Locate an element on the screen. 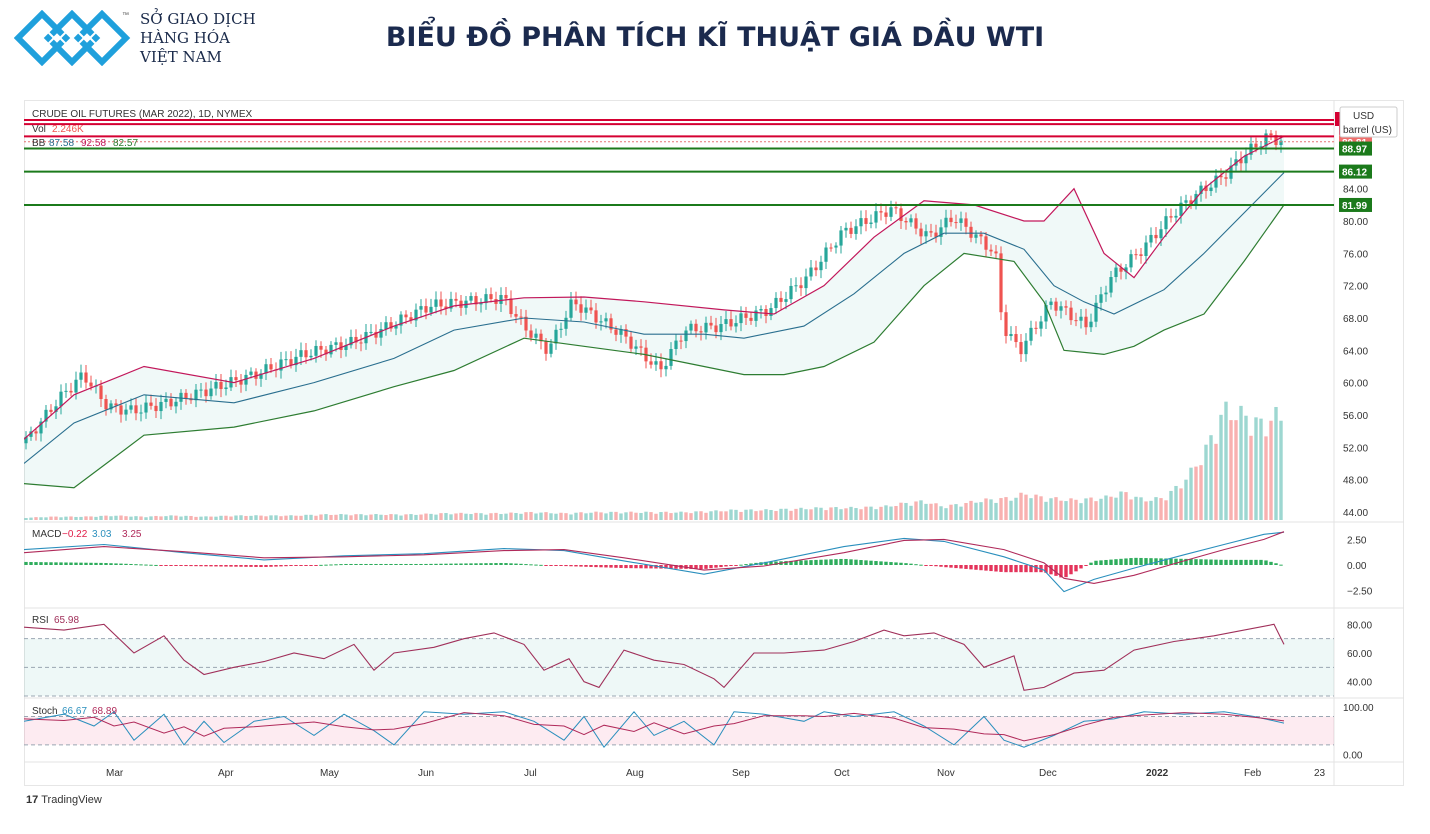 This screenshot has height=834, width=1430. stoch-tick-label: 0.00 is located at coordinates (1353, 755).